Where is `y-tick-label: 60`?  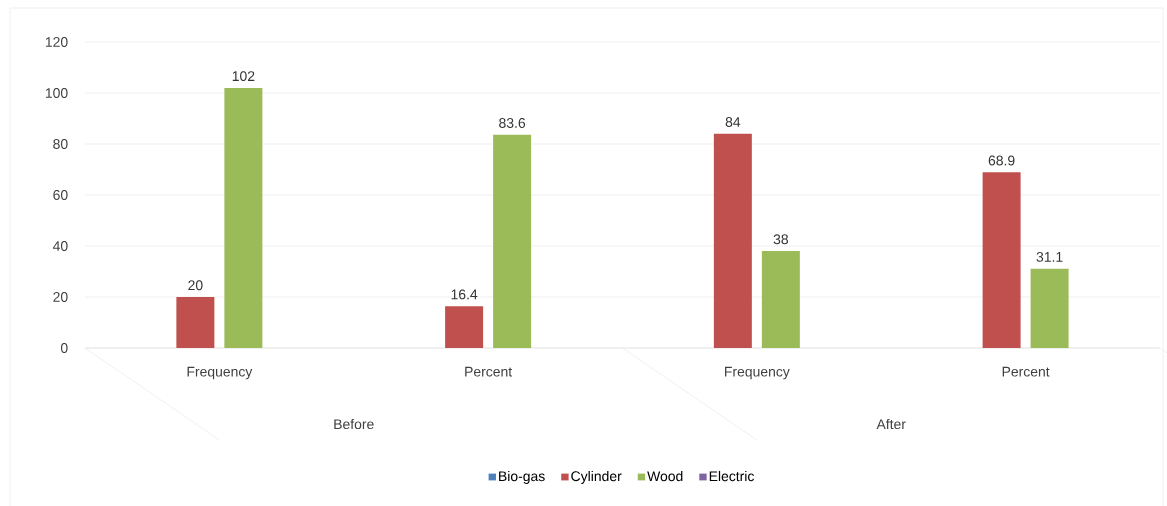
y-tick-label: 60 is located at coordinates (60, 195).